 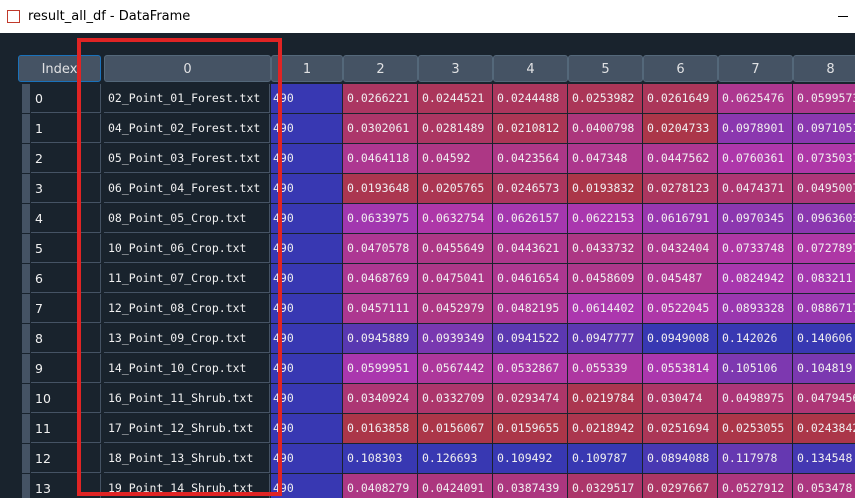 I want to click on value-cell: 0.0243842, so click(x=824, y=428).